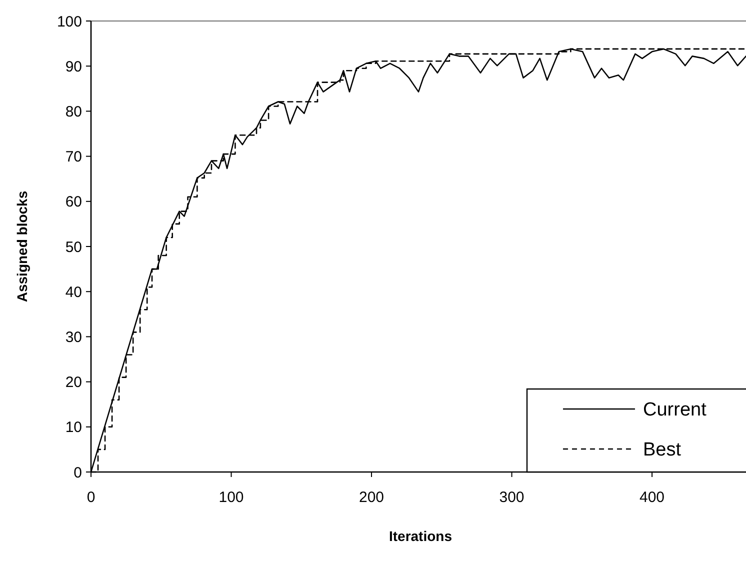 The width and height of the screenshot is (746, 561). What do you see at coordinates (69, 21) in the screenshot?
I see `y-tick-label: 100` at bounding box center [69, 21].